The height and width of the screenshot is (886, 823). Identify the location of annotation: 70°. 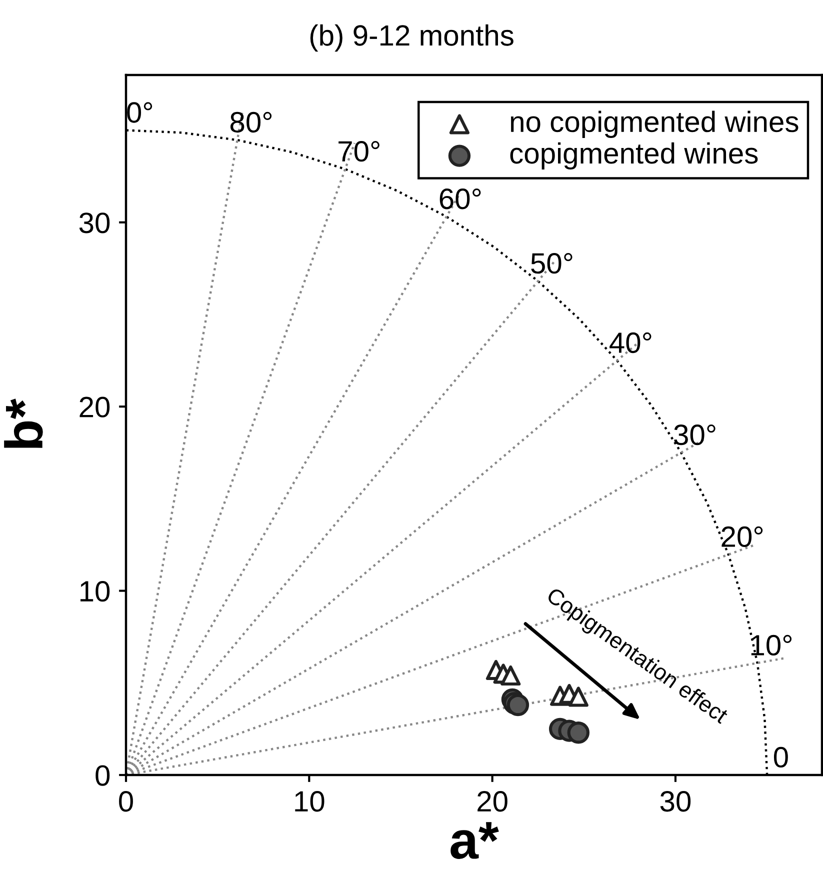
(359, 151).